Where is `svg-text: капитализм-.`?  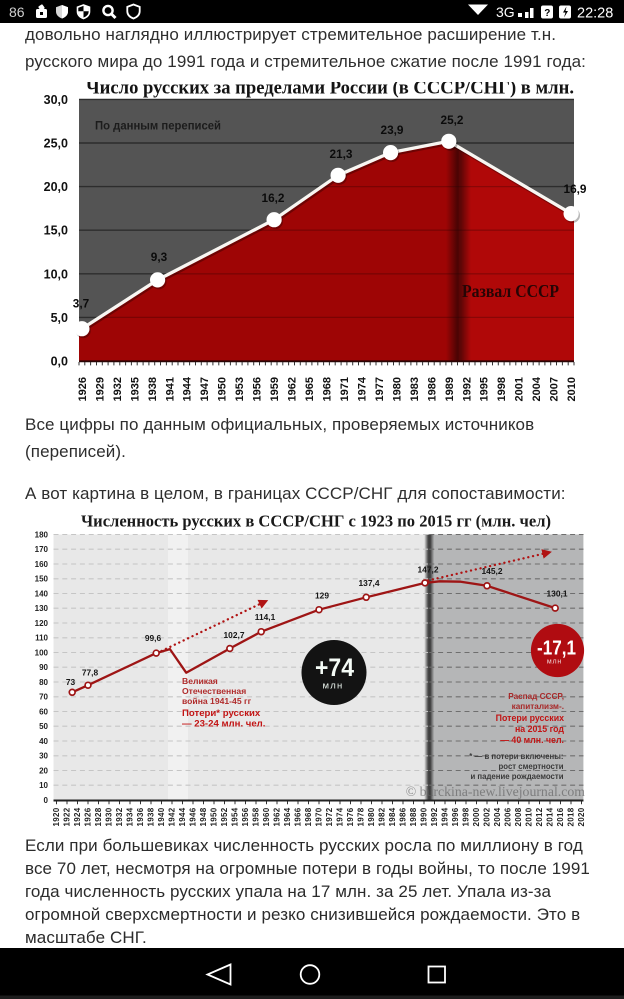 svg-text: капитализм-. is located at coordinates (538, 706).